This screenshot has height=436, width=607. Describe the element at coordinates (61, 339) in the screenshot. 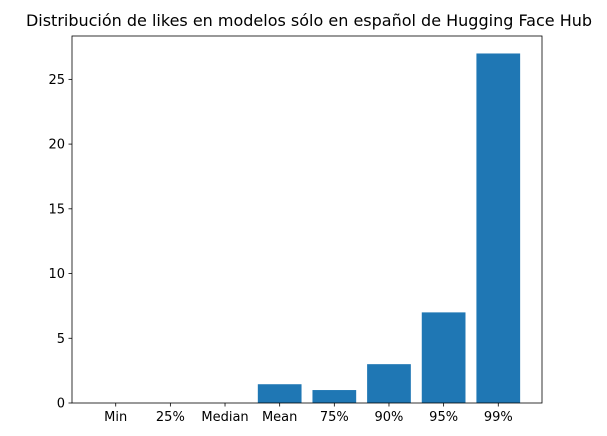

I see `y-tick-label: 5` at that location.